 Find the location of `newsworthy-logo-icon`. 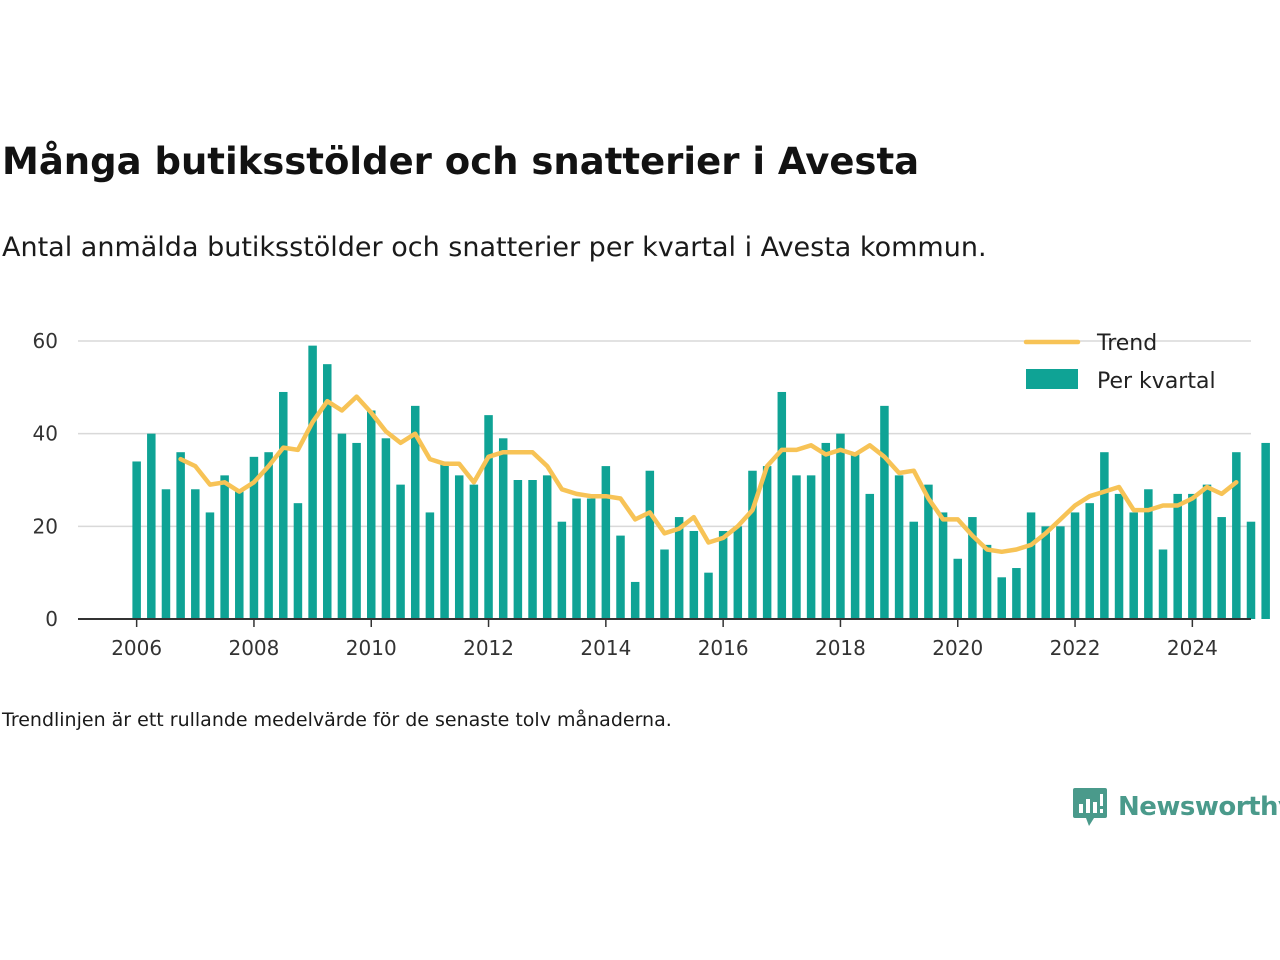

newsworthy-logo-icon is located at coordinates (1090, 807).